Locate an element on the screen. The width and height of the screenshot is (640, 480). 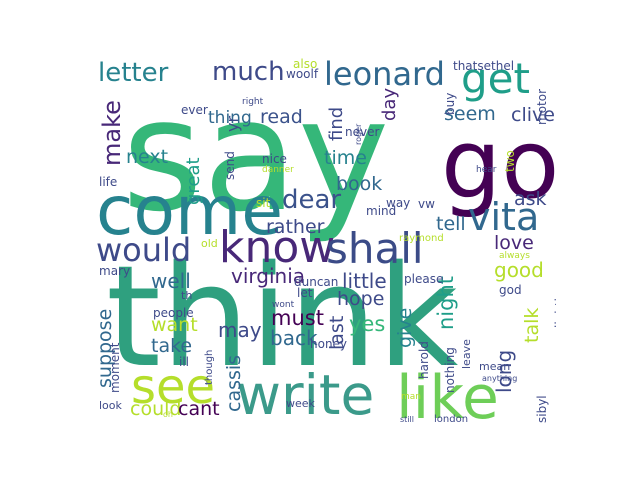
word-moment: moment is located at coordinates (115, 367).